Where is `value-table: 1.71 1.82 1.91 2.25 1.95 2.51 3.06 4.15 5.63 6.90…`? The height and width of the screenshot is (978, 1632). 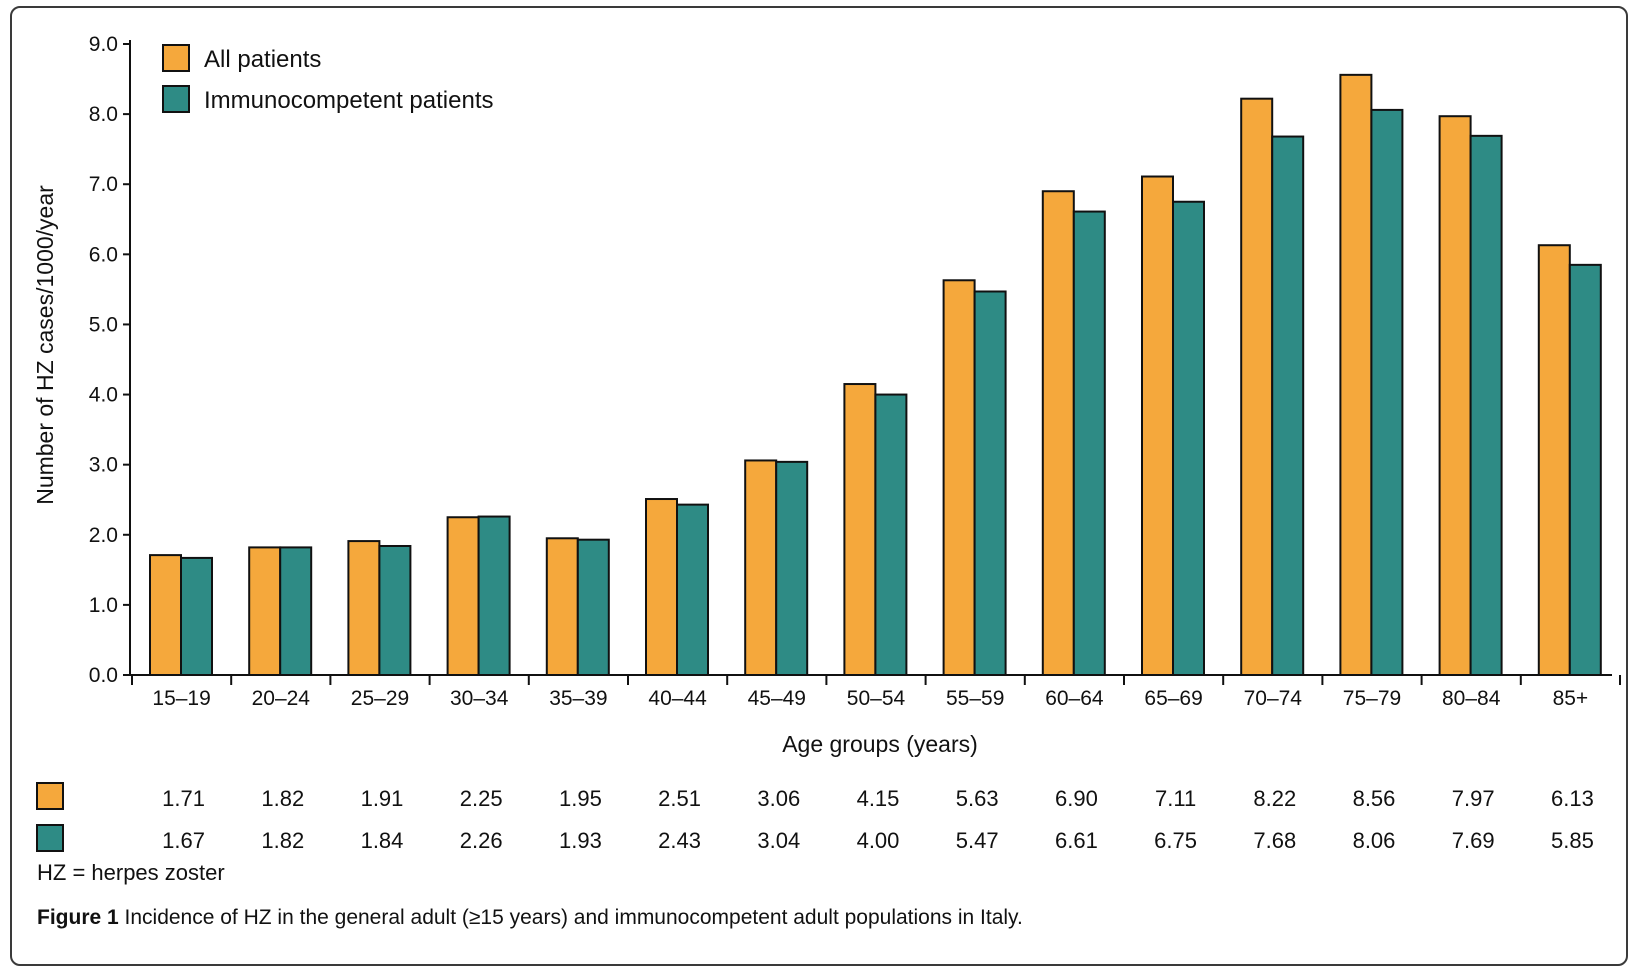
value-table: 1.71 1.82 1.91 2.25 1.95 2.51 3.06 4.15 5.63 6.90… is located at coordinates (815, 817).